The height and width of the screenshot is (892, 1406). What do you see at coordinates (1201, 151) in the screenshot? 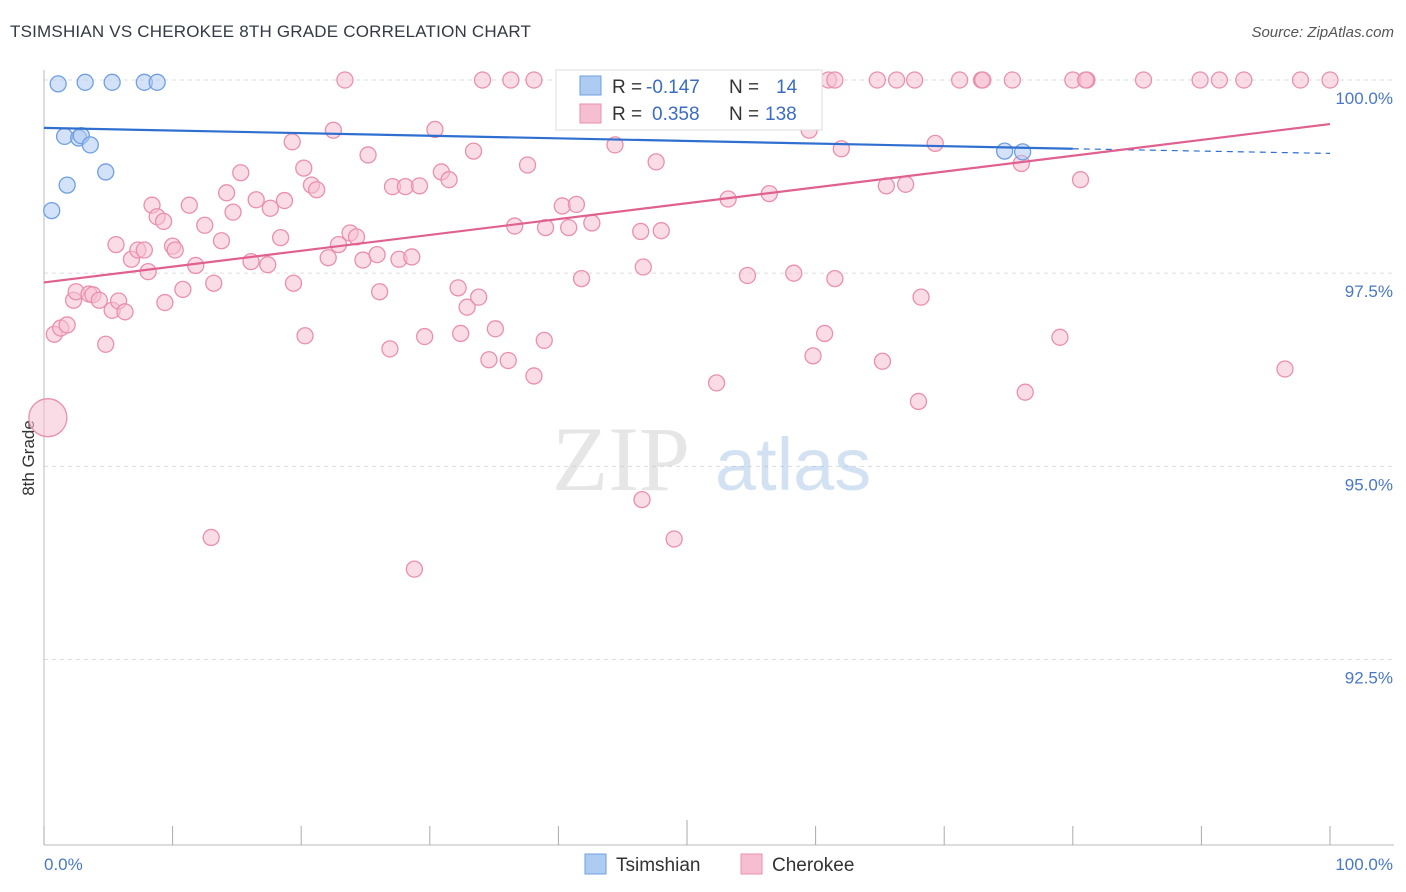
I see `tsimshian-trend-extension` at bounding box center [1201, 151].